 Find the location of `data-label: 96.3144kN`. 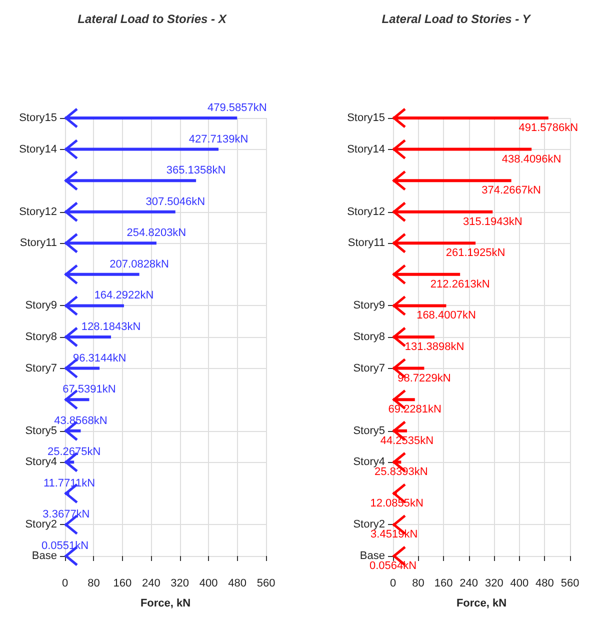

data-label: 96.3144kN is located at coordinates (99, 358).